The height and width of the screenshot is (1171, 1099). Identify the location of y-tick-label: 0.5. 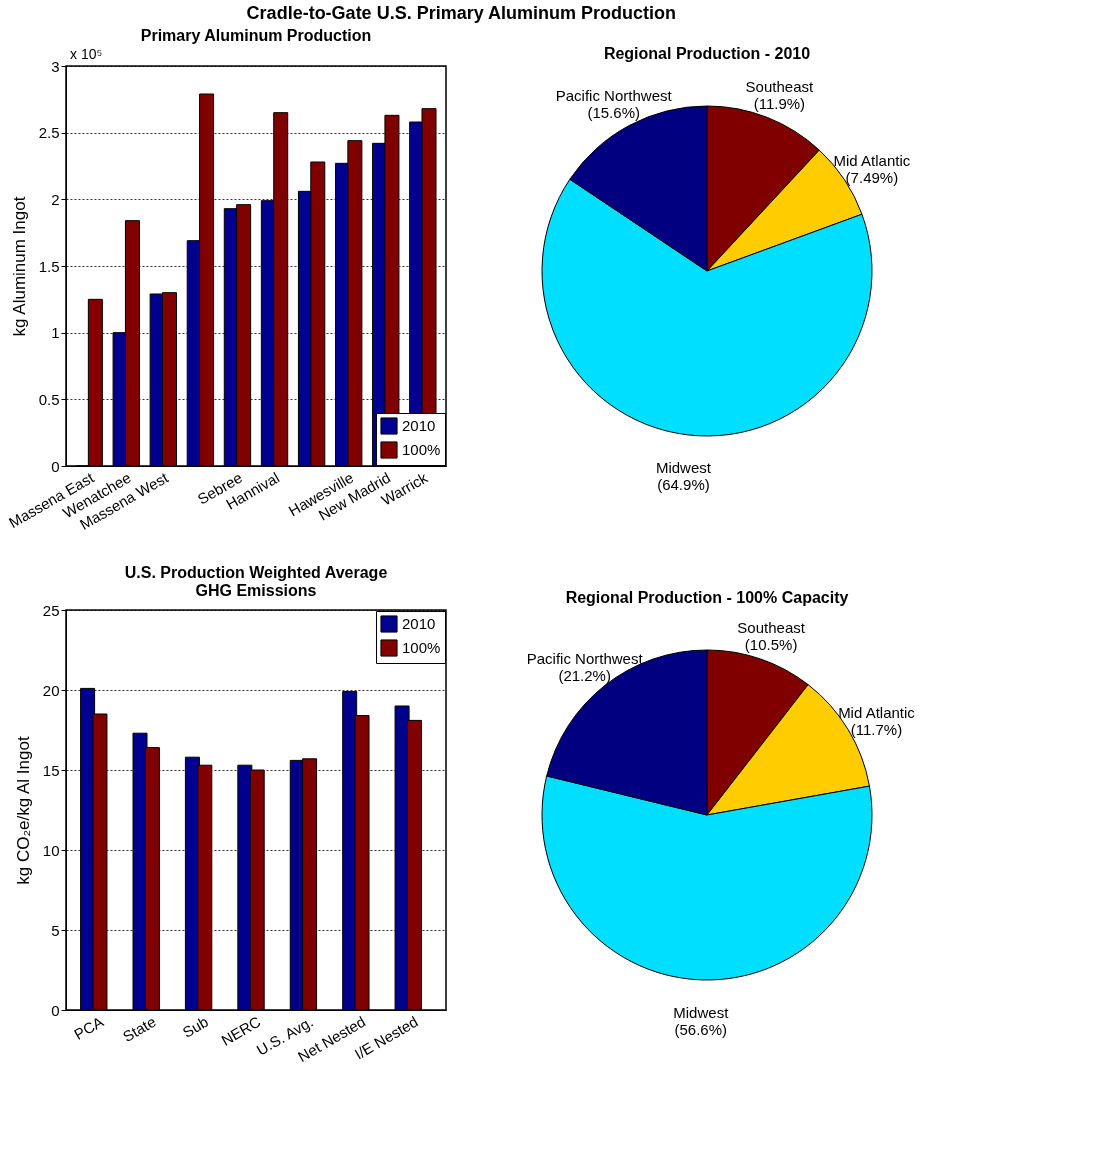
(49, 399).